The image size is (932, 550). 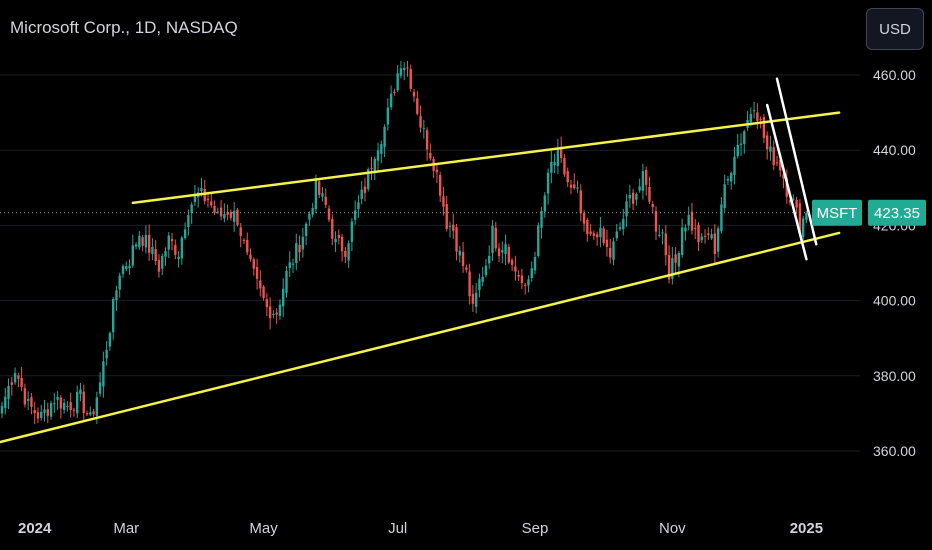 What do you see at coordinates (786, 182) in the screenshot?
I see `trendline-channel-lower` at bounding box center [786, 182].